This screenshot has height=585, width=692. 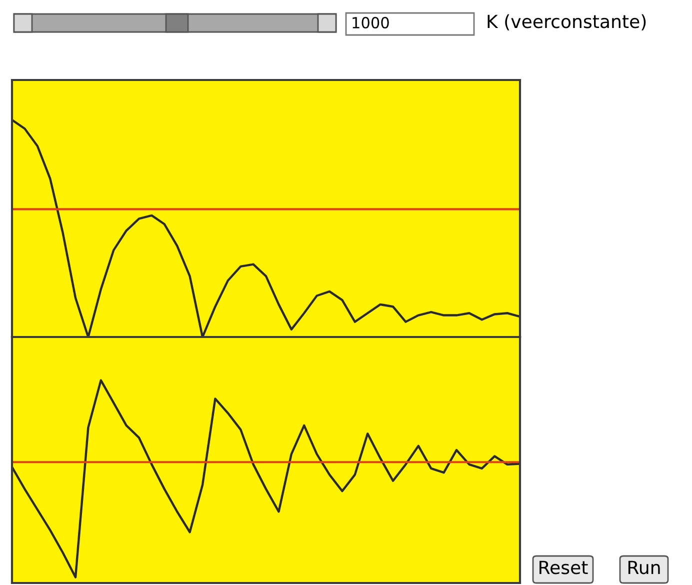 What do you see at coordinates (564, 567) in the screenshot?
I see `text: Reset` at bounding box center [564, 567].